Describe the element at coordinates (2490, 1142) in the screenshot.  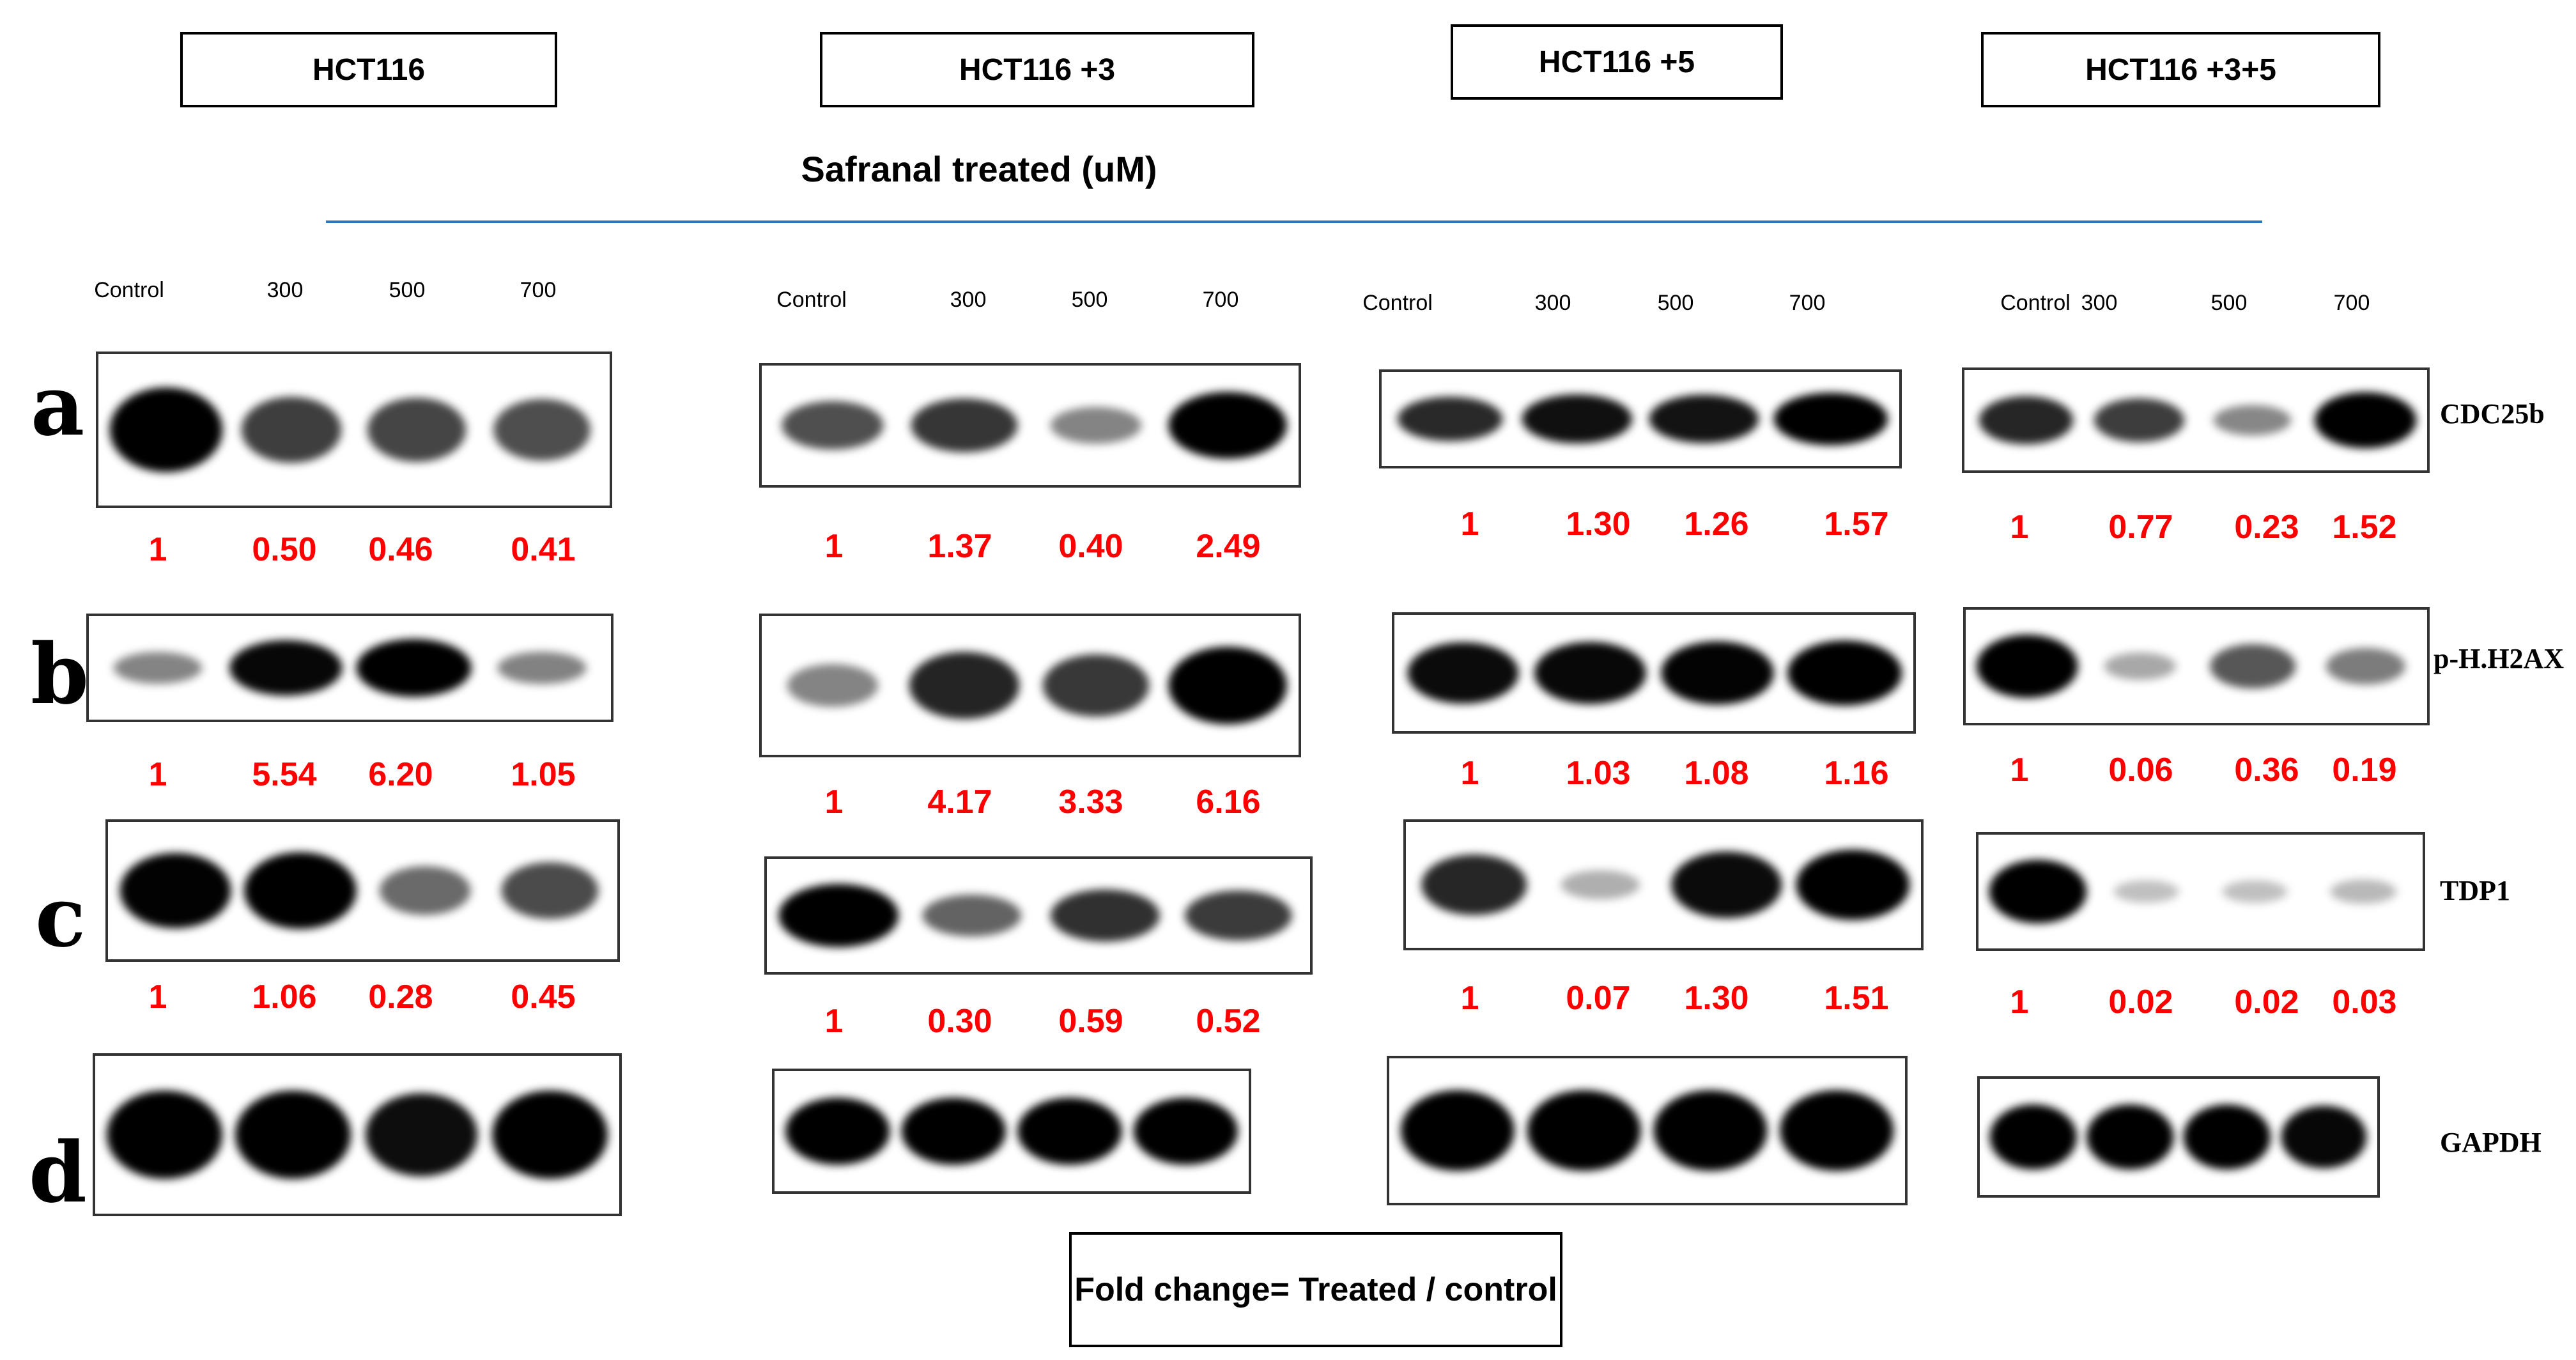
I see `protein-label-gapdh: GAPDH` at that location.